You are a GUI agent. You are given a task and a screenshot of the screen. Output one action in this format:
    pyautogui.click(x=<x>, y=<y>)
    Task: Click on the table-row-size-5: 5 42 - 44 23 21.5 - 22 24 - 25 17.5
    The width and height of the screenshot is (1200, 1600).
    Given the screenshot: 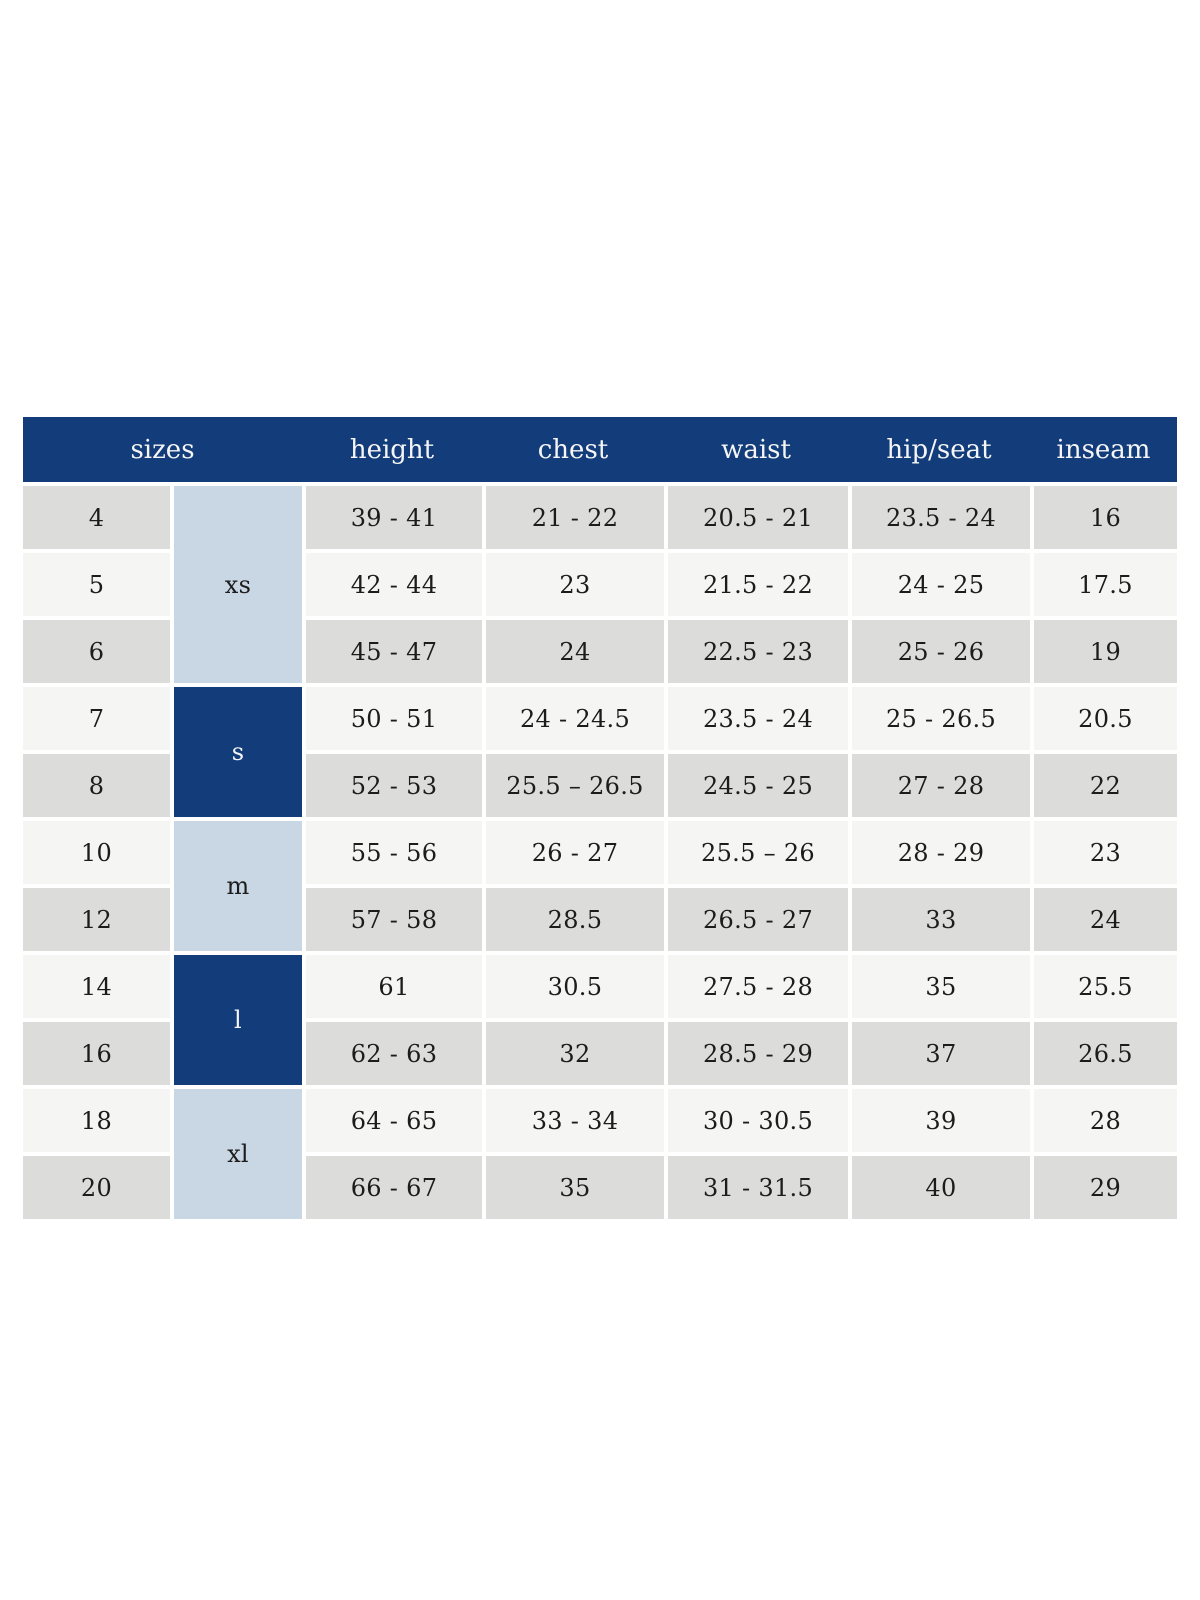 What is the action you would take?
    pyautogui.click(x=600, y=582)
    